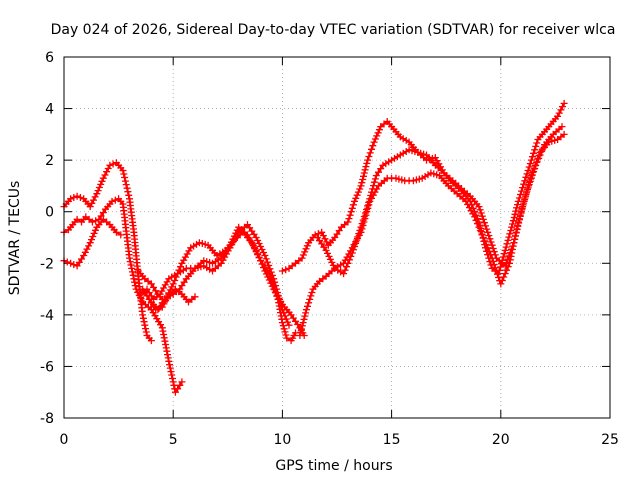 The image size is (640, 480). What do you see at coordinates (47, 316) in the screenshot?
I see `y-tick-label: -4` at bounding box center [47, 316].